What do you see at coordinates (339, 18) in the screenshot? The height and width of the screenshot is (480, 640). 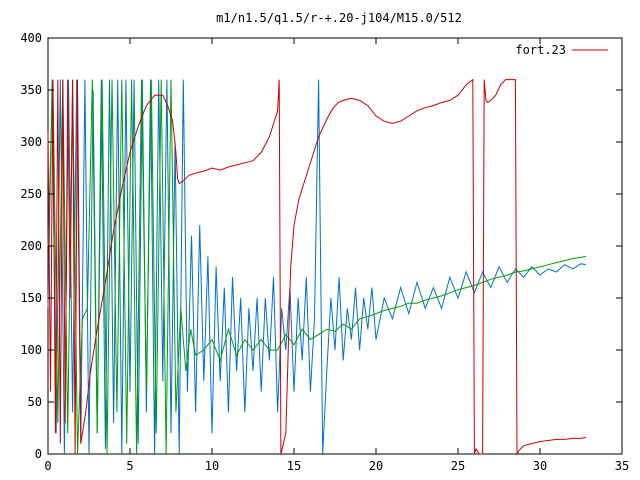 I see `chart-title: m1/n1.5/q1.5/r-+.20-j104/M15.0/512` at bounding box center [339, 18].